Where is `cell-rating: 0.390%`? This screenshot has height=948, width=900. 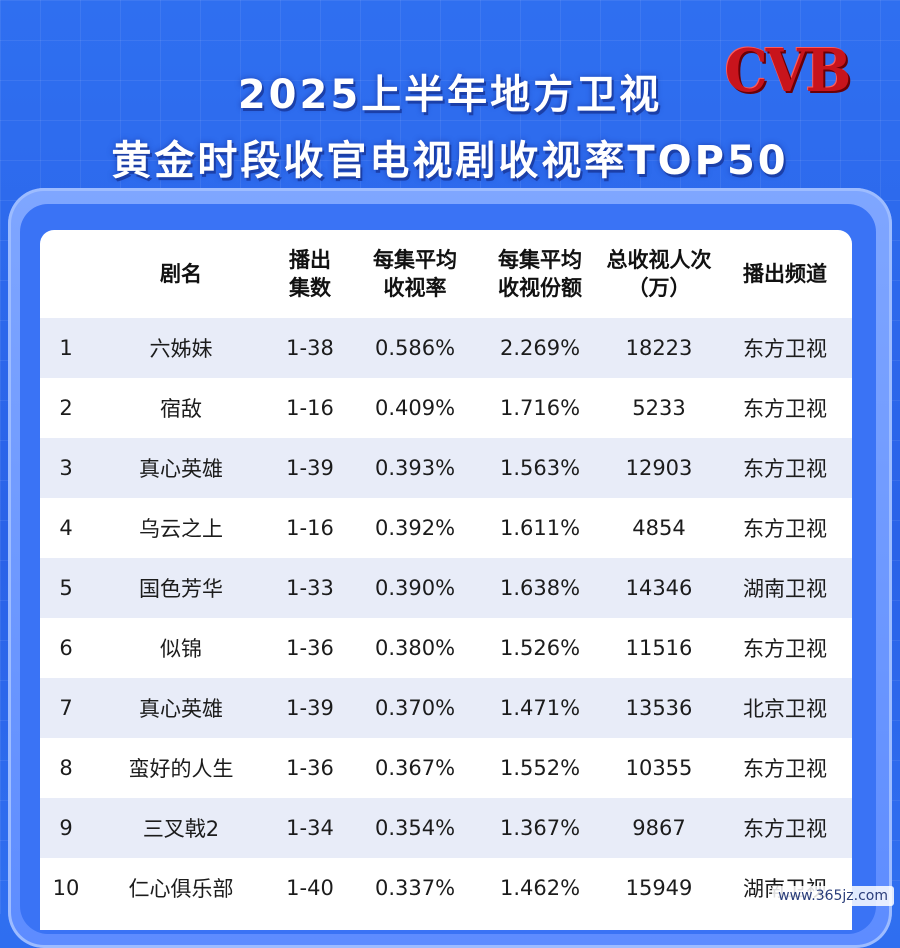
cell-rating: 0.390% is located at coordinates (415, 588).